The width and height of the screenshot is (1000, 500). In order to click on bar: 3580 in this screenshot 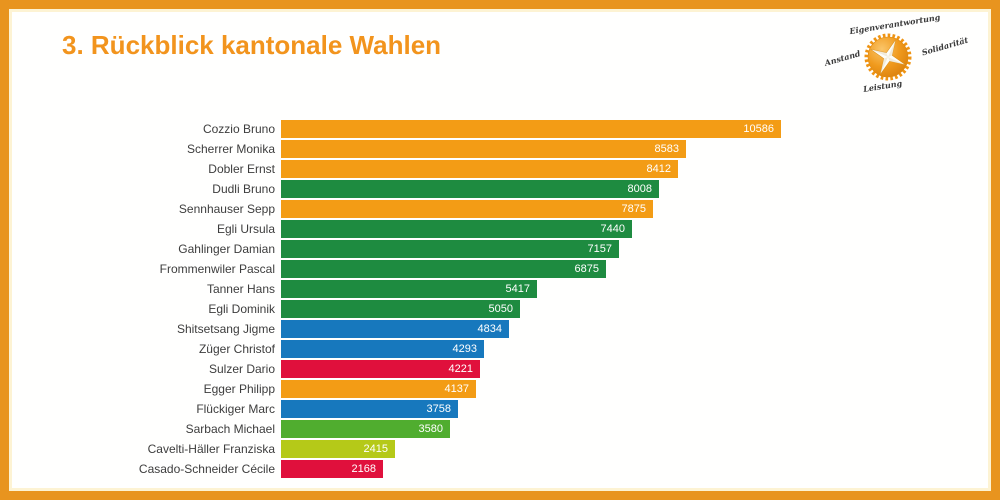, I will do `click(365, 429)`.